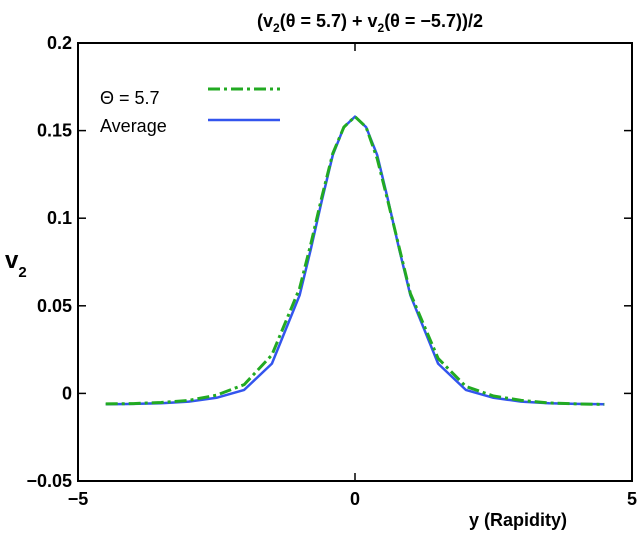 The width and height of the screenshot is (644, 533). What do you see at coordinates (59, 218) in the screenshot?
I see `y-tick-label: 0.1` at bounding box center [59, 218].